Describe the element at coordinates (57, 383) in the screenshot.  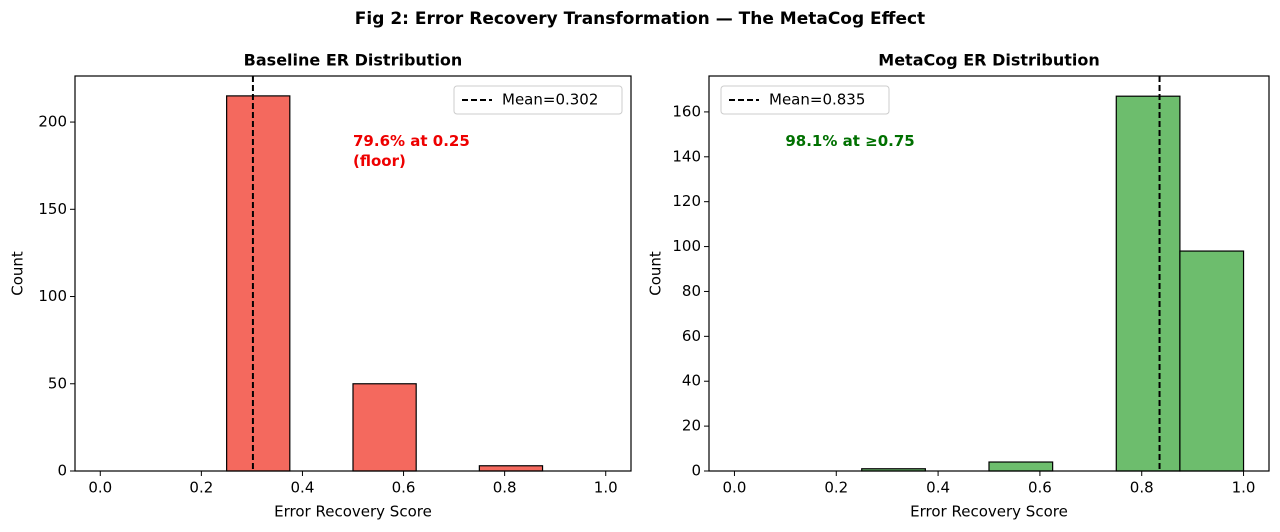
I see `y-tick-label: 50` at that location.